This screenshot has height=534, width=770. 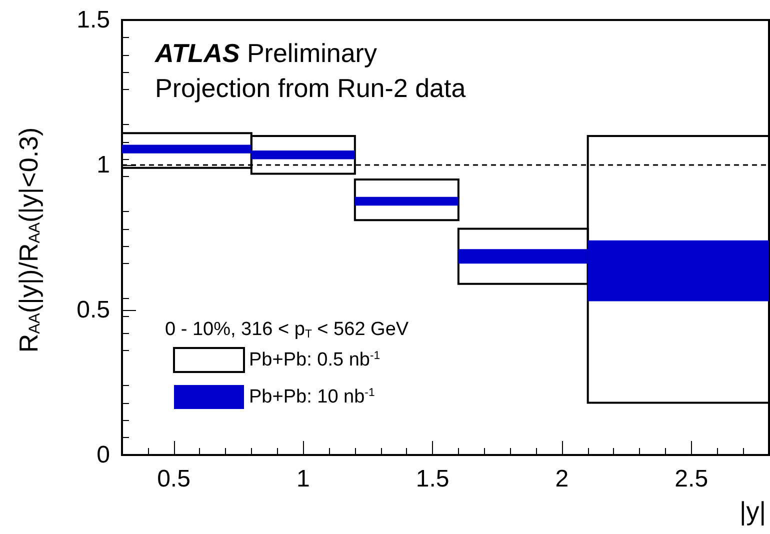 I want to click on annotation: ATLAS Preliminary, so click(x=265, y=53).